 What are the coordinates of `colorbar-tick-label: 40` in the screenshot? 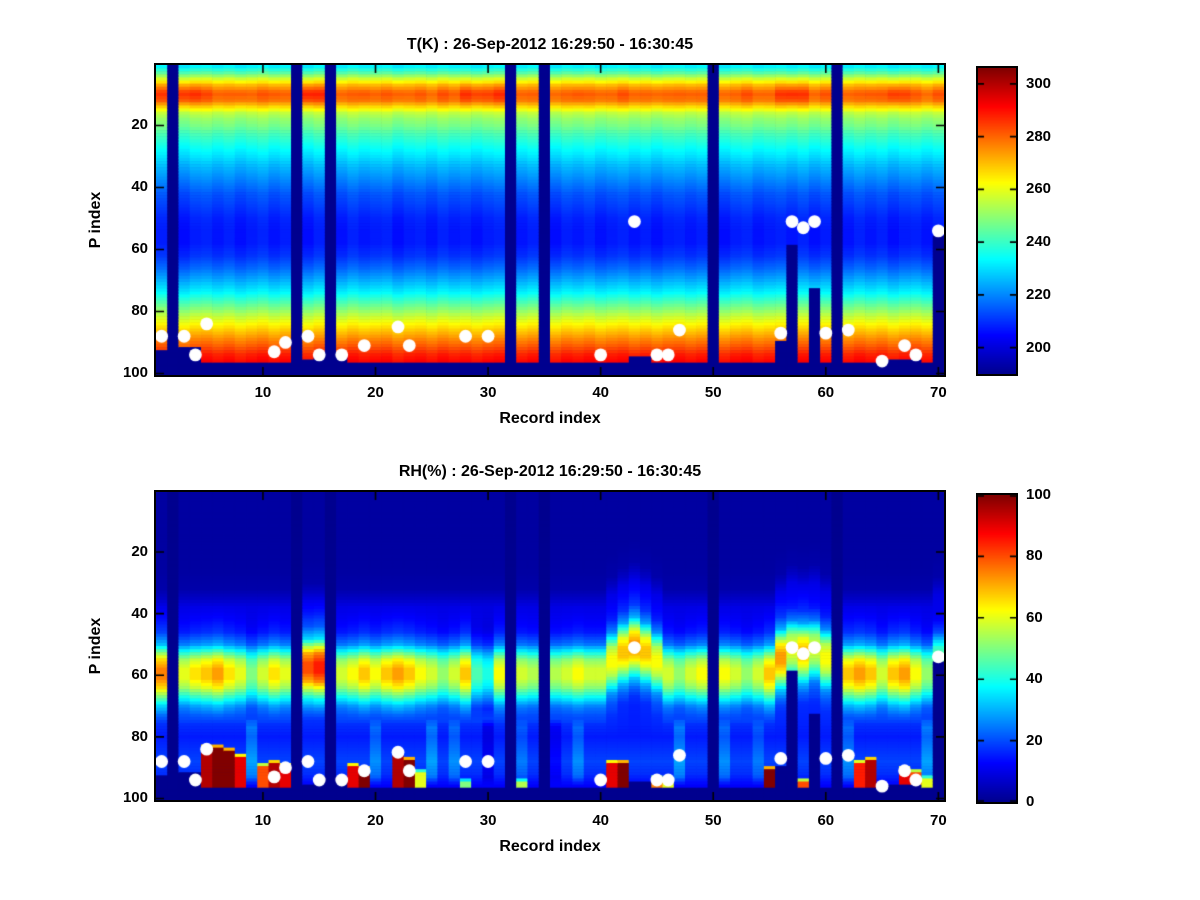 It's located at (1034, 679).